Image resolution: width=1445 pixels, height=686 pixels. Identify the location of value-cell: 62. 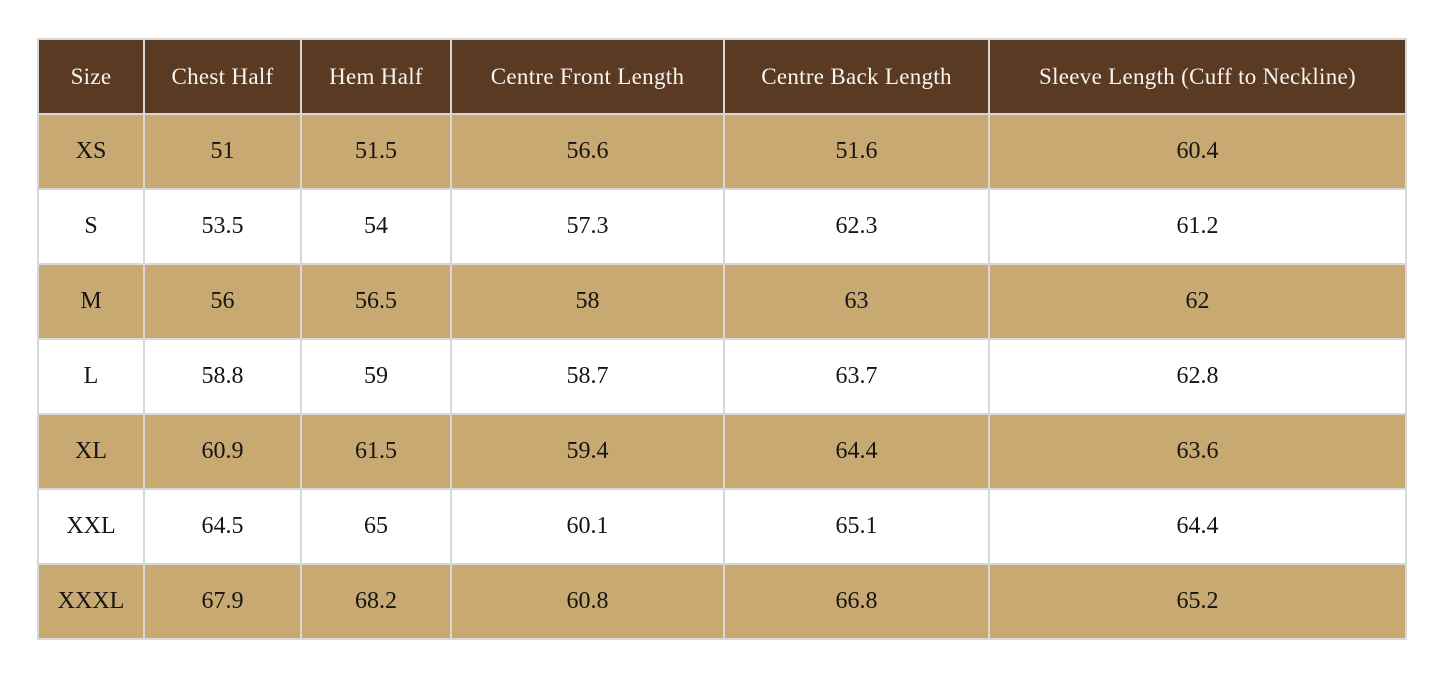
(1197, 301).